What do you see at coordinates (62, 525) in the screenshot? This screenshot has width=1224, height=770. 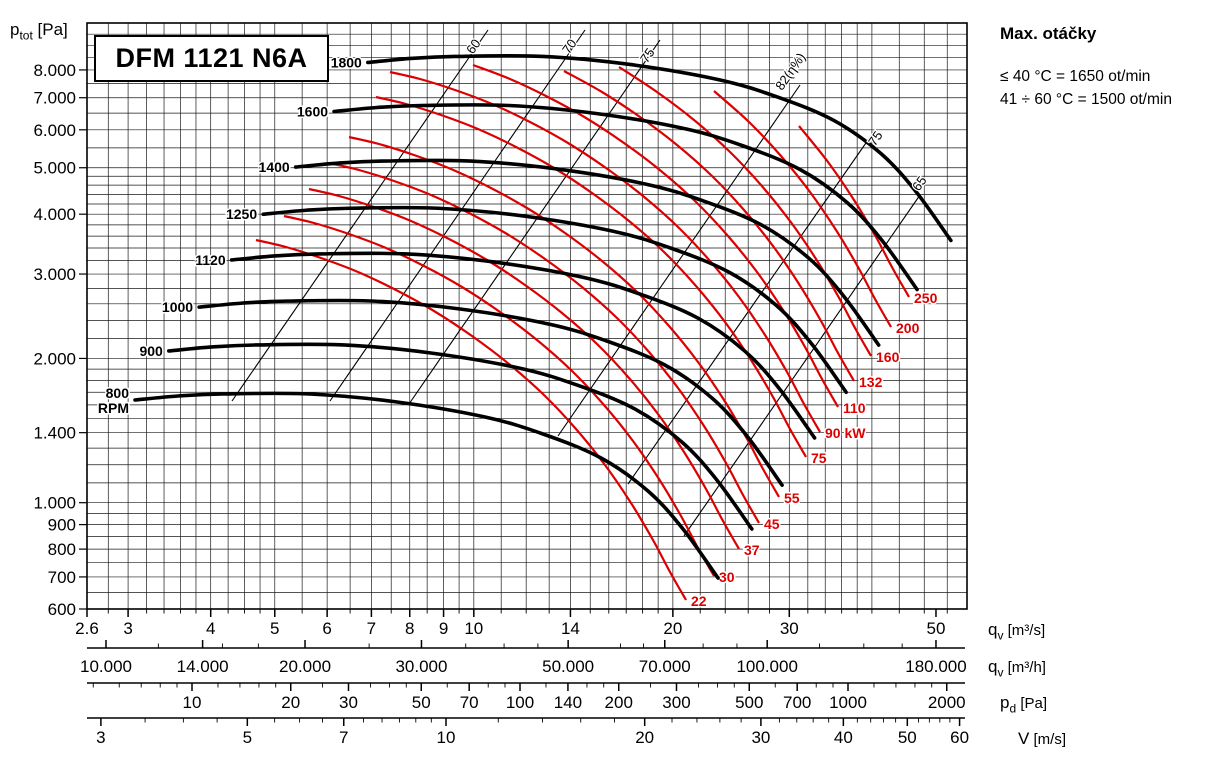 I see `y-tick-label: 900` at bounding box center [62, 525].